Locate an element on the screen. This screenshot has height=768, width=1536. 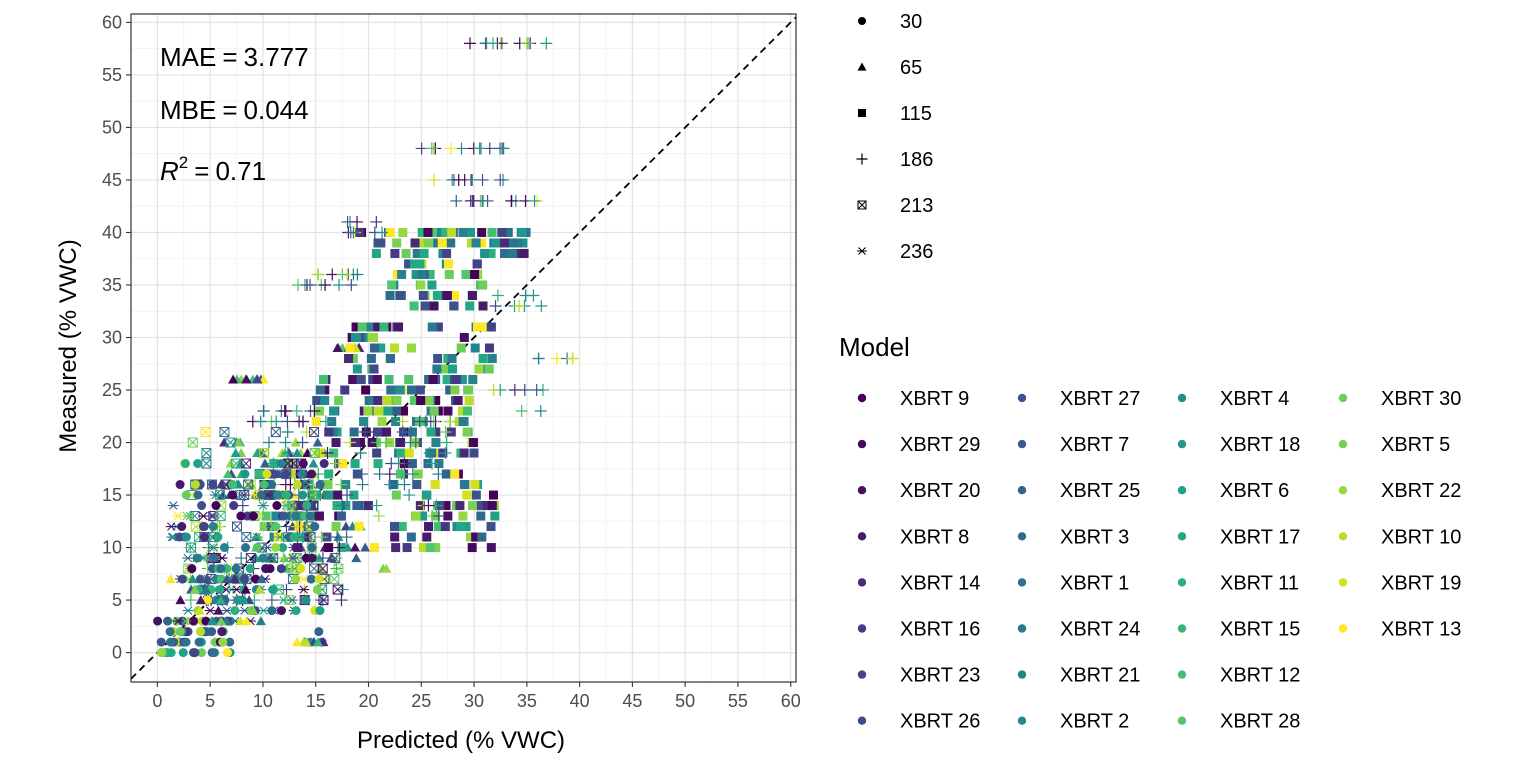
color-legend-item: XBRT 28 is located at coordinates (1238, 722).